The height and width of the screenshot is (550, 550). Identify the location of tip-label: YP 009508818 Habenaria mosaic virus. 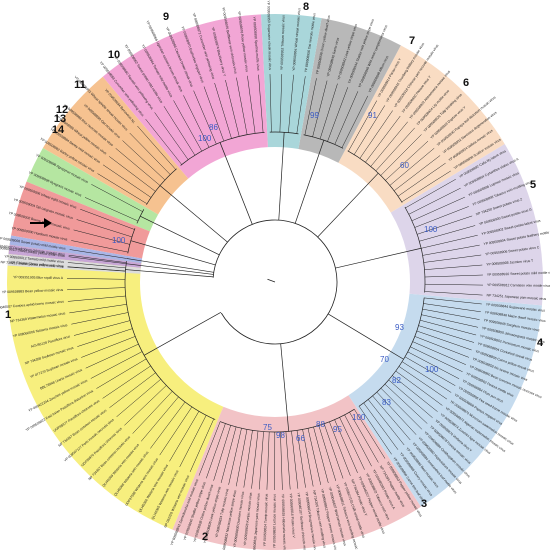
(284, 522).